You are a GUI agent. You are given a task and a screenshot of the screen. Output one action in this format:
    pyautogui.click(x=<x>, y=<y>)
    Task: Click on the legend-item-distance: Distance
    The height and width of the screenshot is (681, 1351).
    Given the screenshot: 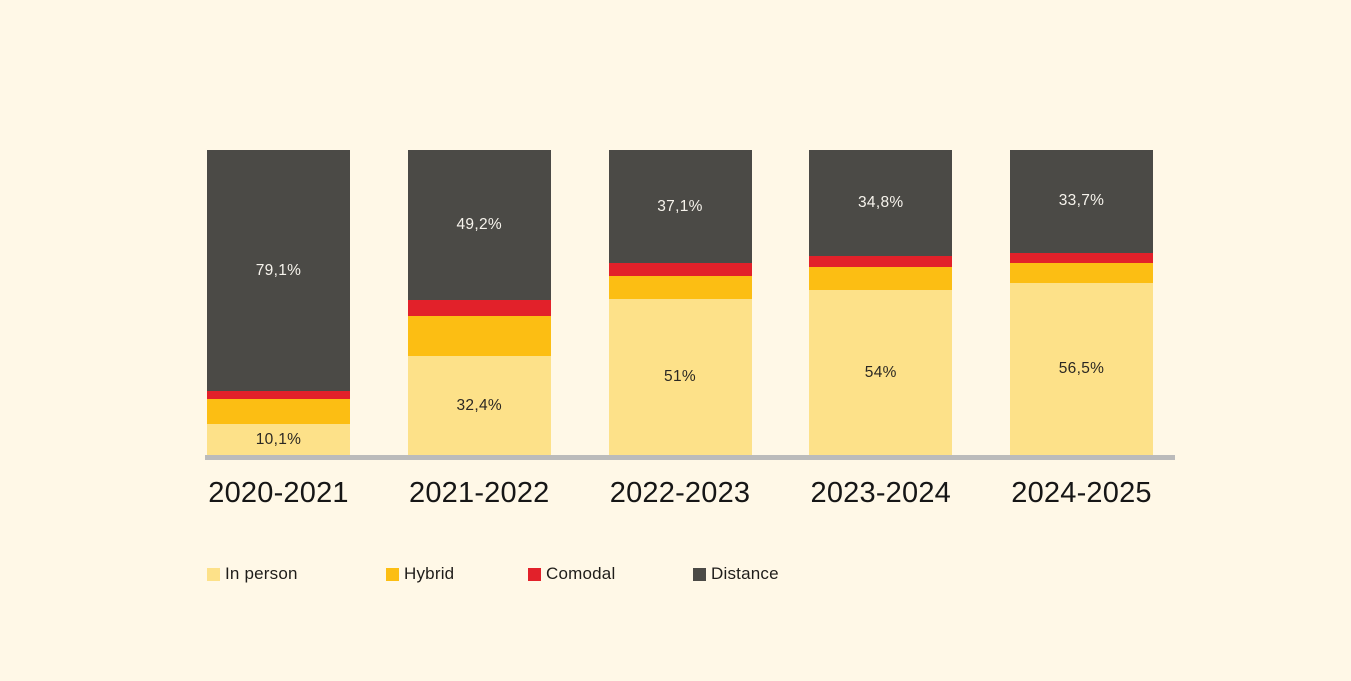 What is the action you would take?
    pyautogui.click(x=736, y=574)
    